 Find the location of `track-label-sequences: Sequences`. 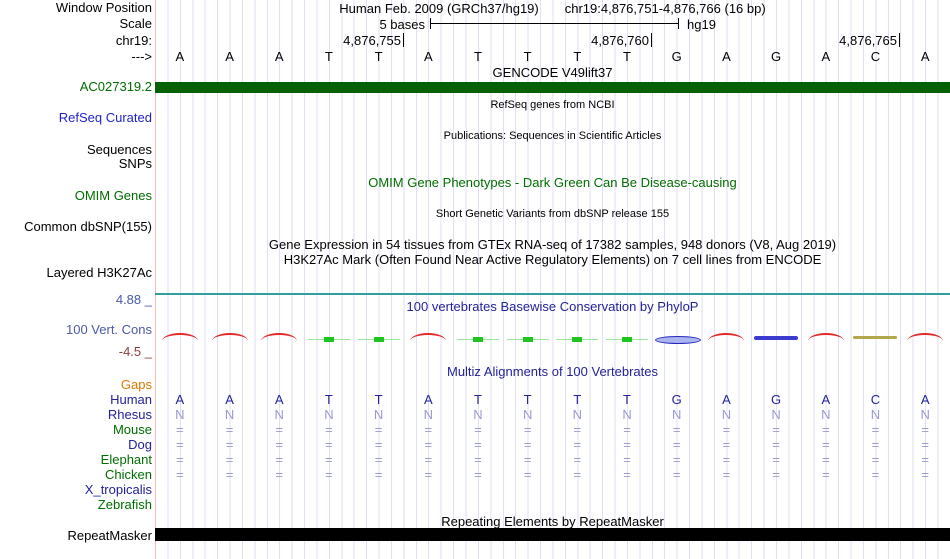

track-label-sequences: Sequences is located at coordinates (119, 149).